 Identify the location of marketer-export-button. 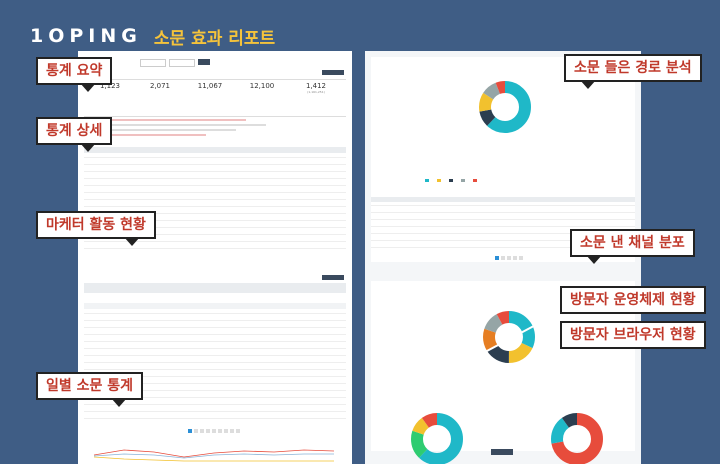
(333, 277).